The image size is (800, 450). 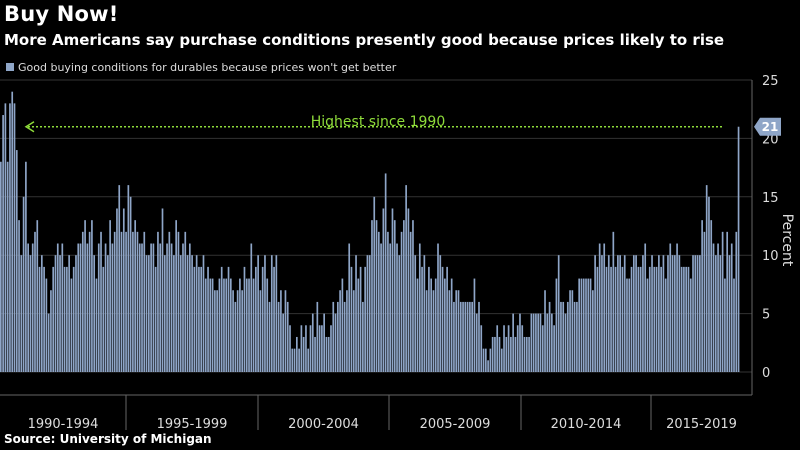 What do you see at coordinates (787, 240) in the screenshot?
I see `y-axis-label: Percent` at bounding box center [787, 240].